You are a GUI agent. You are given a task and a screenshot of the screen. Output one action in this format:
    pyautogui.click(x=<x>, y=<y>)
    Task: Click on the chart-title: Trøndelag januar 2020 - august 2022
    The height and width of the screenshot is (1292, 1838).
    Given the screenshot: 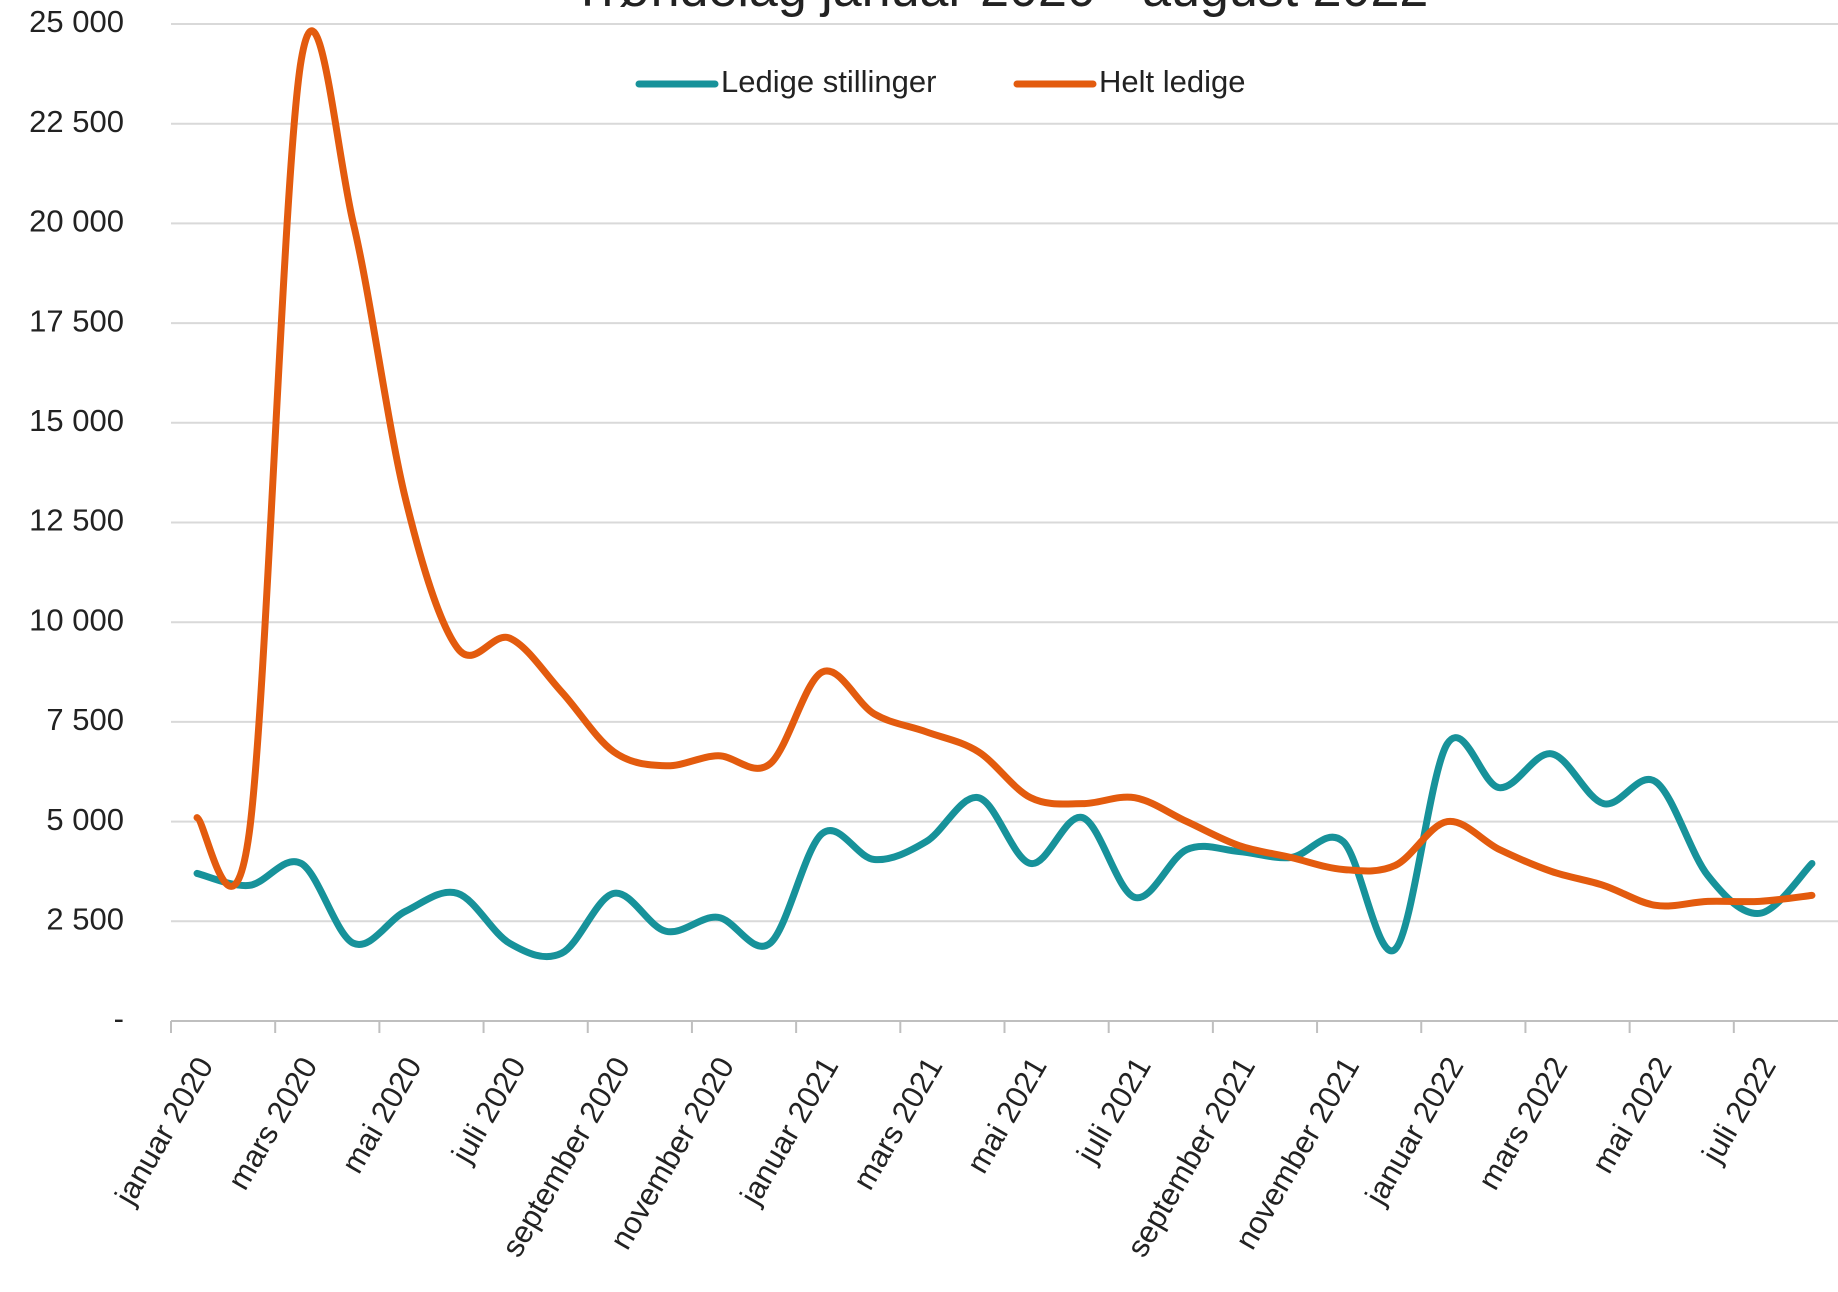 What is the action you would take?
    pyautogui.click(x=1000, y=9)
    